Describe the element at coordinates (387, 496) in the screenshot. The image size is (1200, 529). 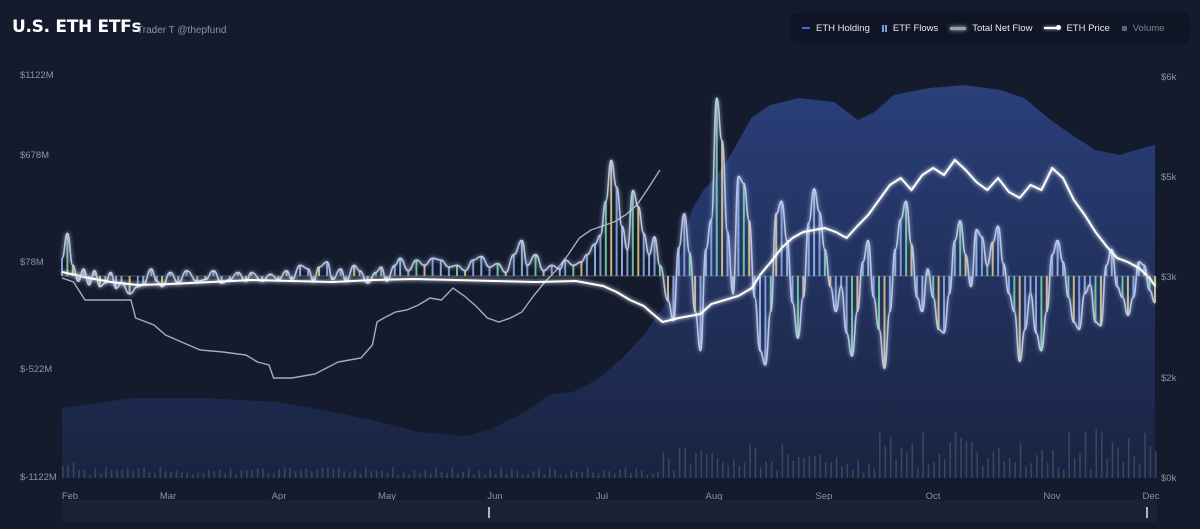
I see `x-tick-label: May` at that location.